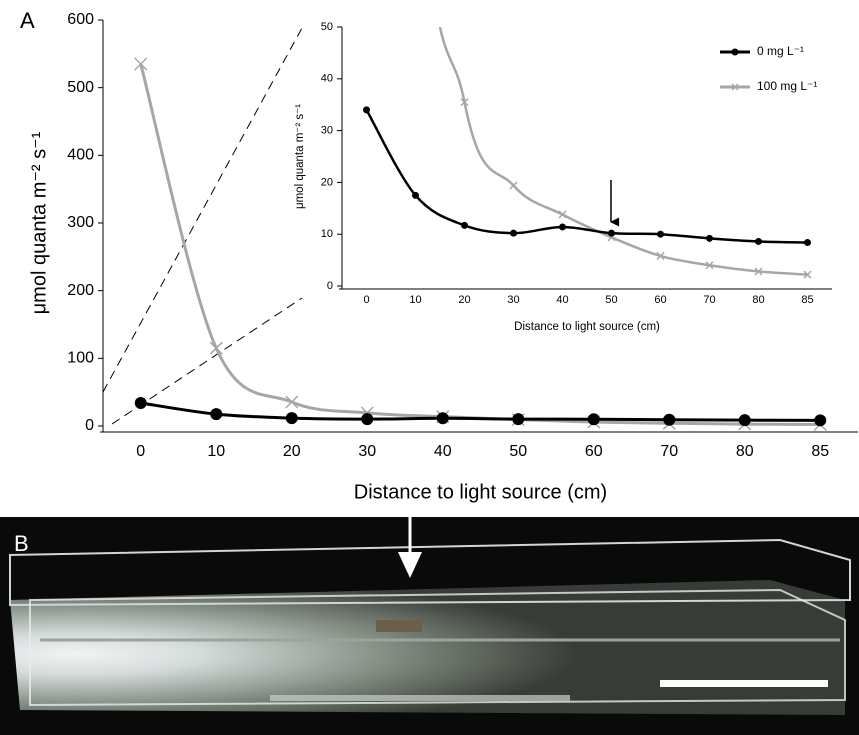 This screenshot has height=735, width=859. I want to click on zoom-guide, so click(202, 210).